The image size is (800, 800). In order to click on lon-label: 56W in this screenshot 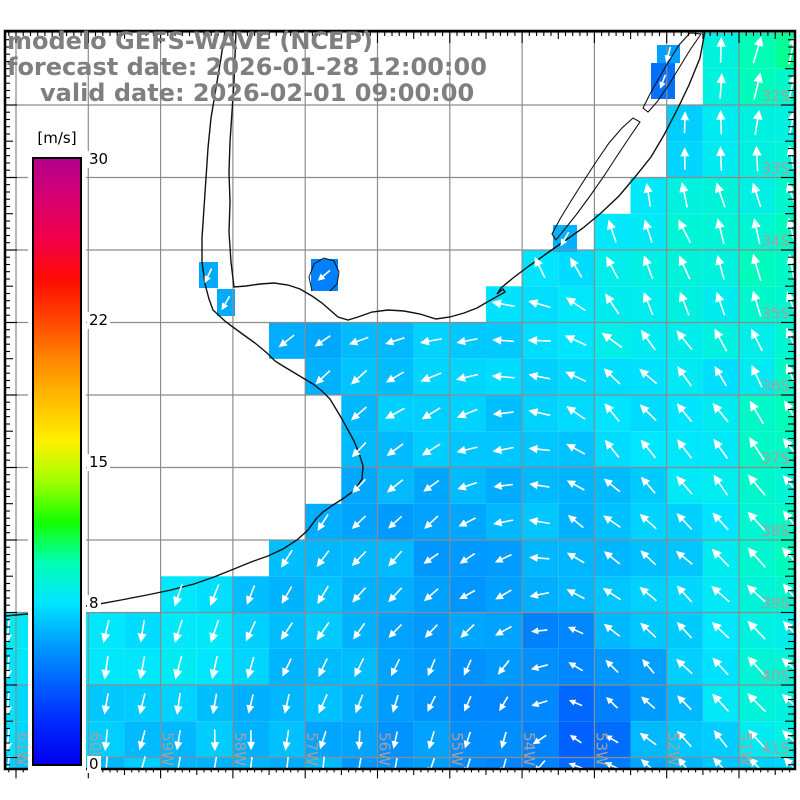, I will do `click(385, 749)`.